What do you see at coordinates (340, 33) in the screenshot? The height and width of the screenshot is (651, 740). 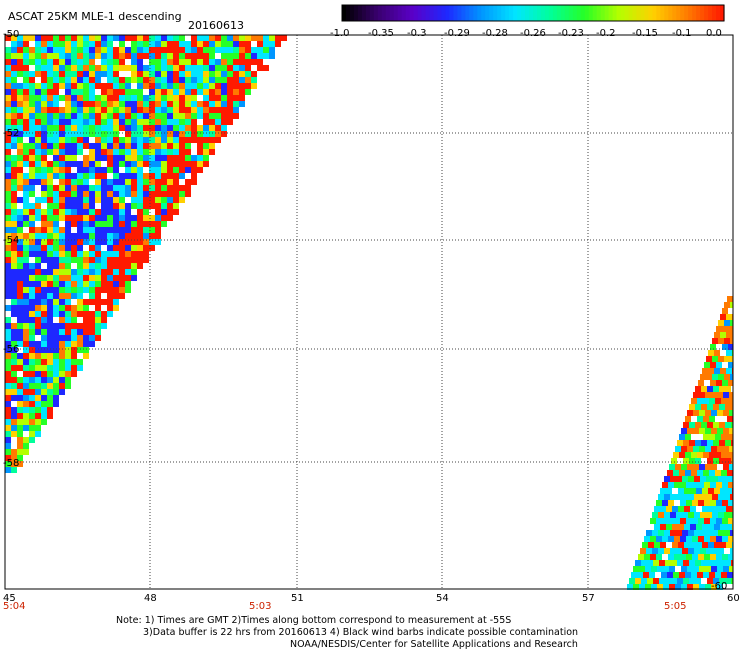 I see `colorbar-tick: -1.0` at bounding box center [340, 33].